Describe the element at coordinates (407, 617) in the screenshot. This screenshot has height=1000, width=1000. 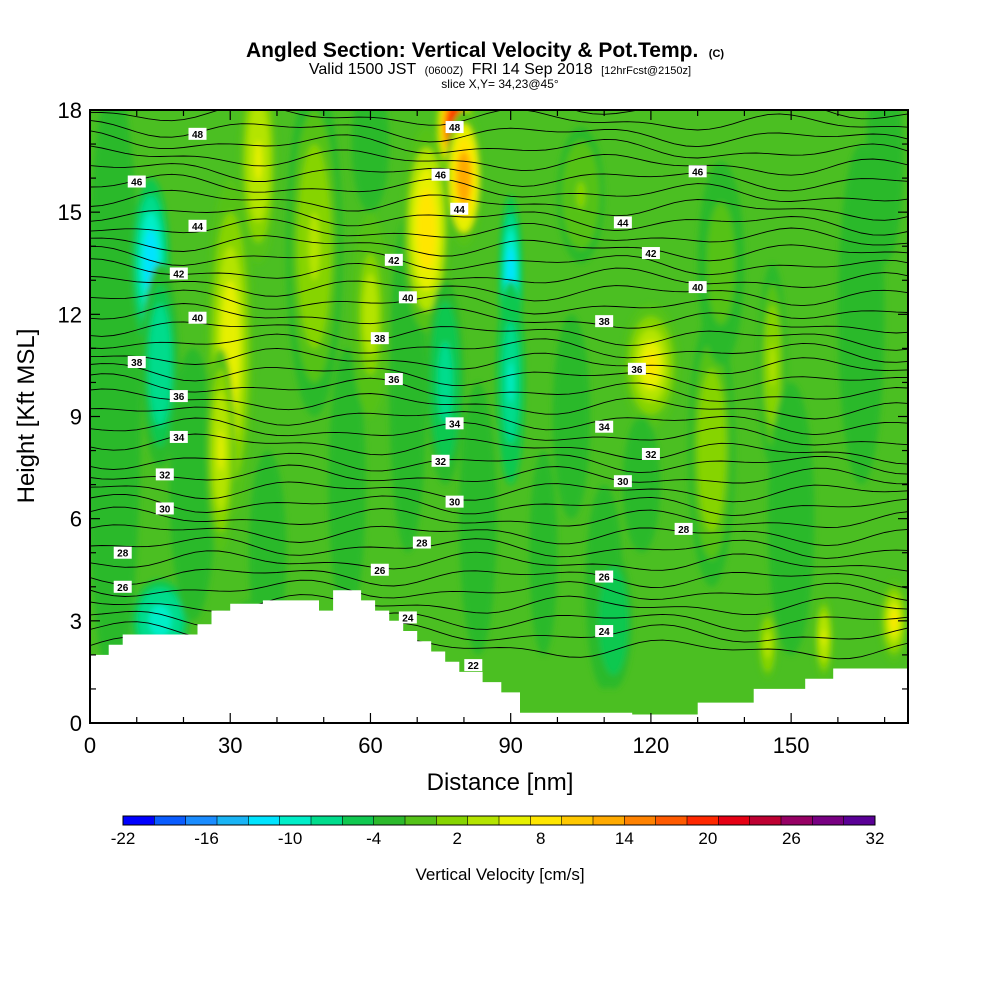
I see `contour-label: 24` at that location.